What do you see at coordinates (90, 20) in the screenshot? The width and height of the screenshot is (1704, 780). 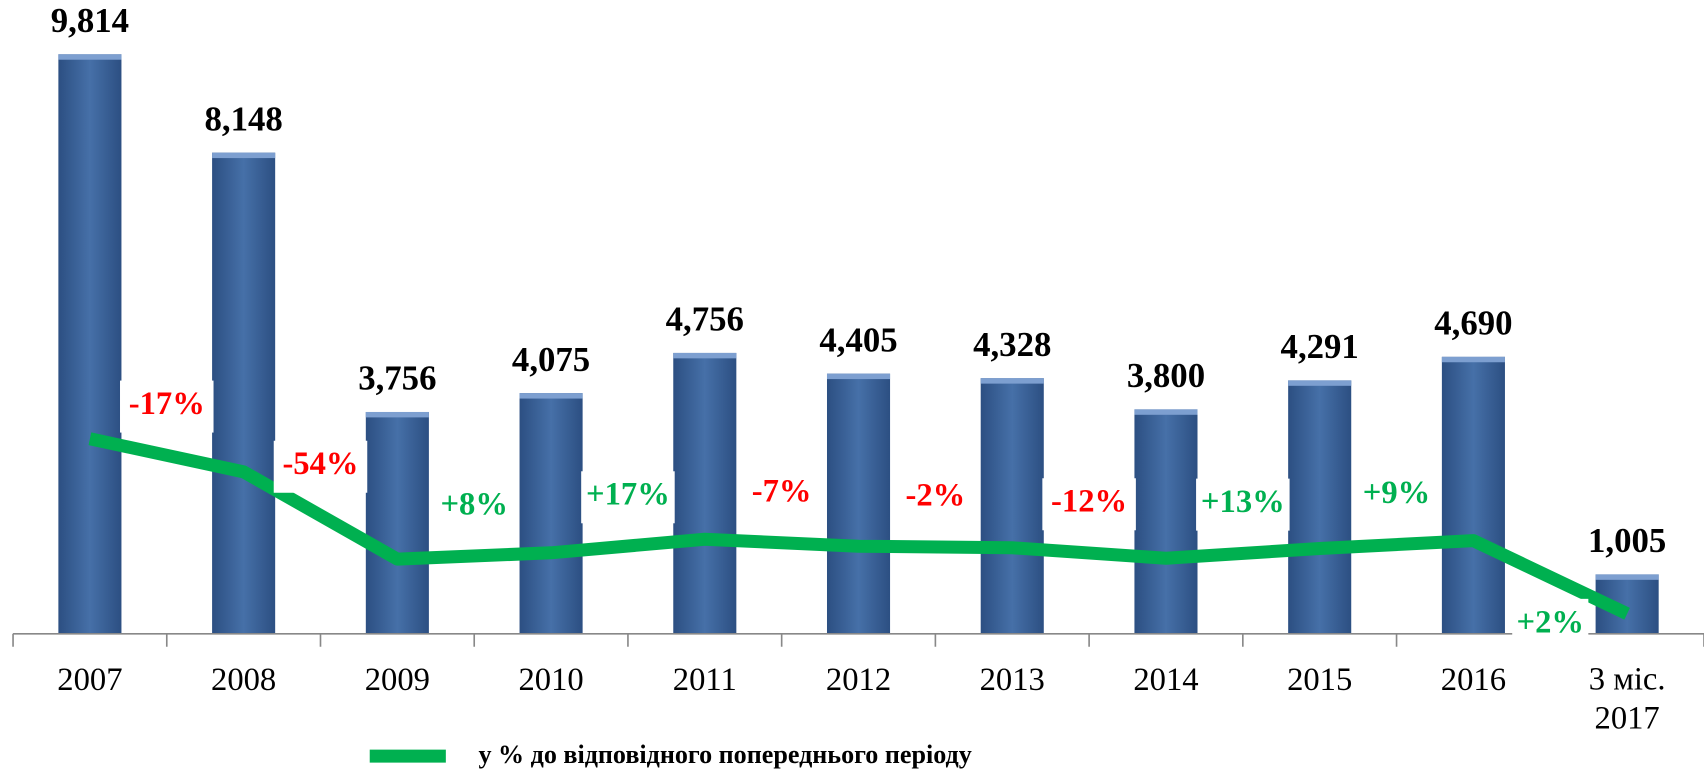 I see `value-label: 9,814` at bounding box center [90, 20].